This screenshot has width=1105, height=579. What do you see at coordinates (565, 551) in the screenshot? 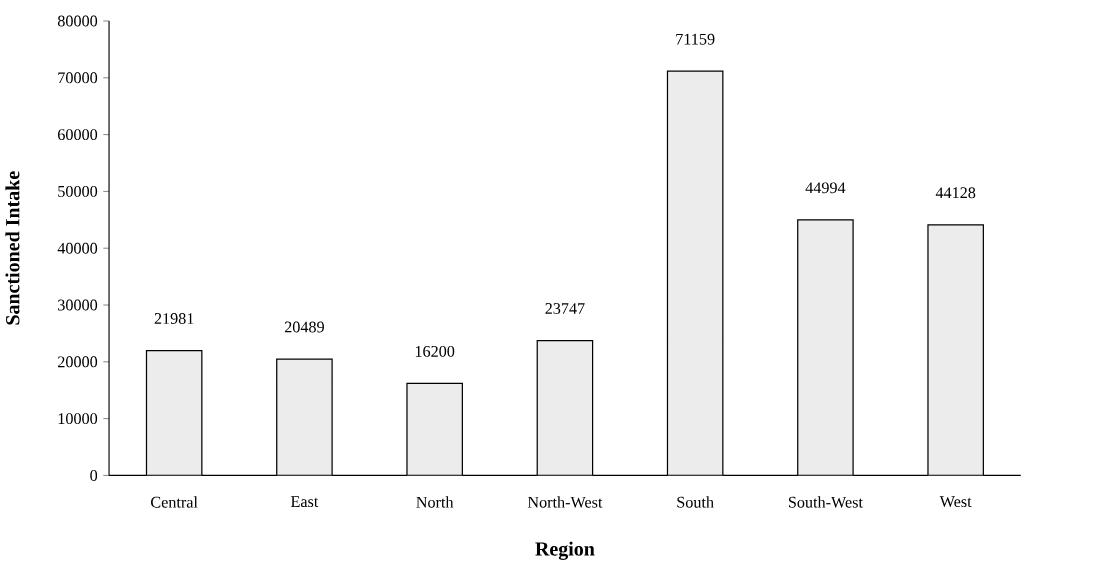
I see `x-axis-title: Region` at bounding box center [565, 551].